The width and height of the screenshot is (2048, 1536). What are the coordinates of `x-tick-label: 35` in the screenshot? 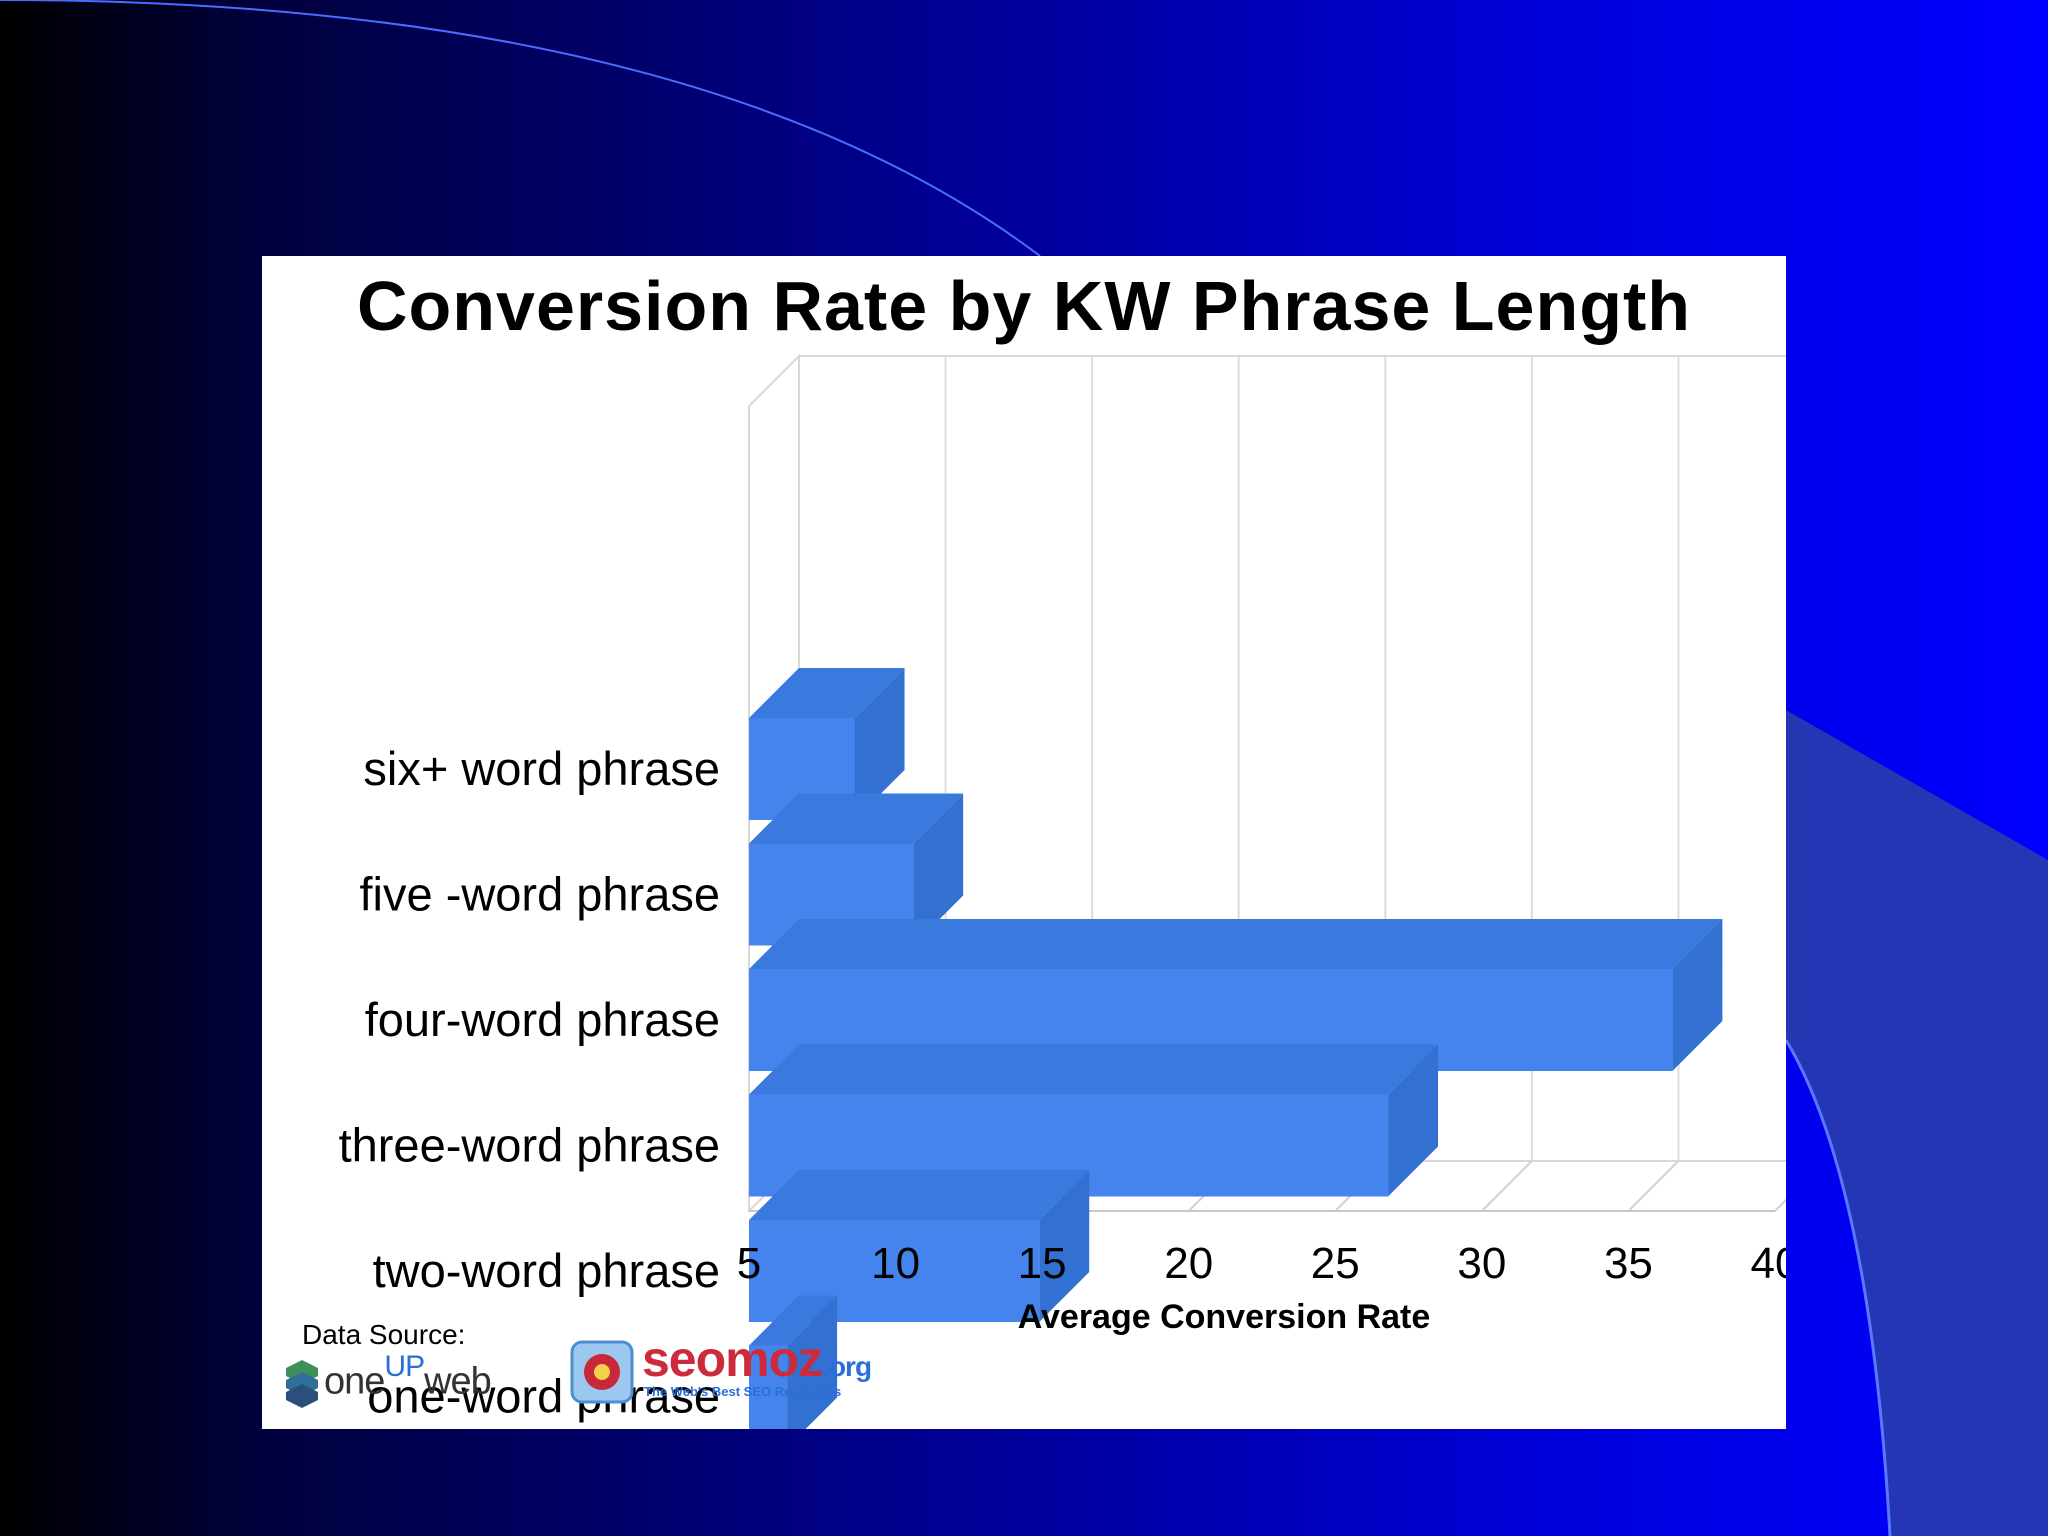 It's located at (1628, 1263).